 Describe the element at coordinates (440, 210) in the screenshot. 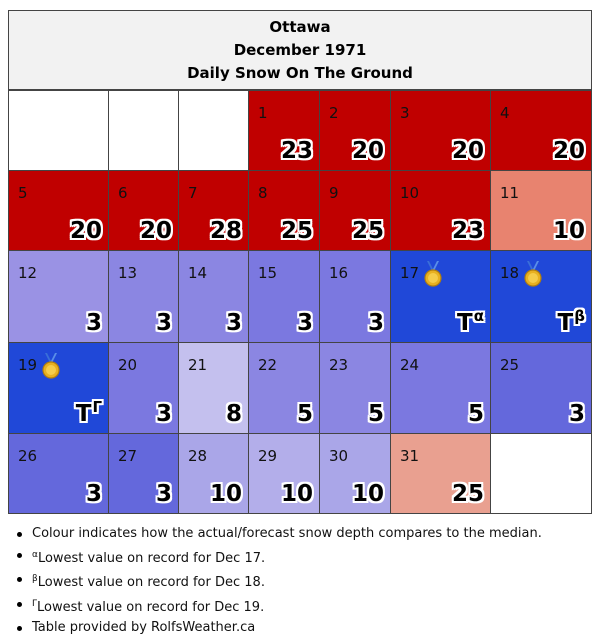

I see `day-cell-10: 10 23` at that location.